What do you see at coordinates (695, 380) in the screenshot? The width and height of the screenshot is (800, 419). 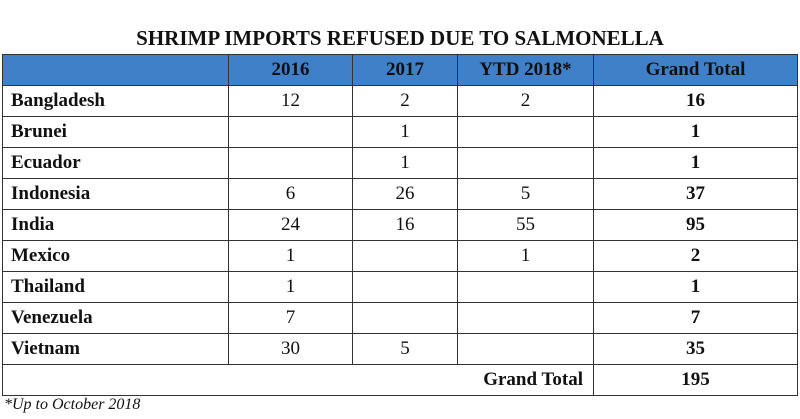 I see `grand-total-value: 195` at bounding box center [695, 380].